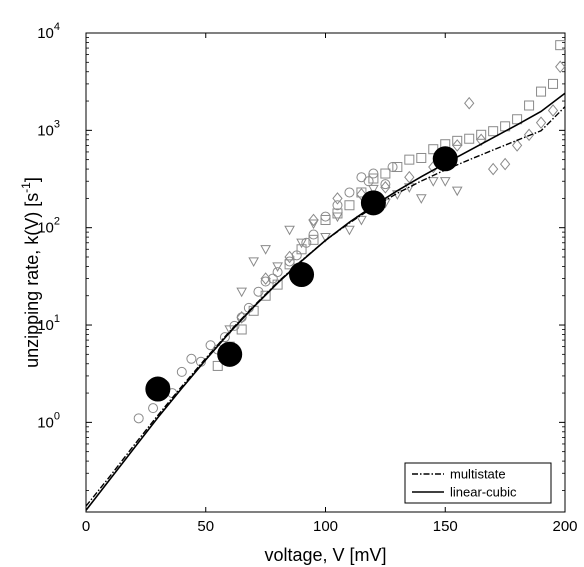 The height and width of the screenshot is (567, 584). I want to click on legend-multistate-label: multistate, so click(478, 474).